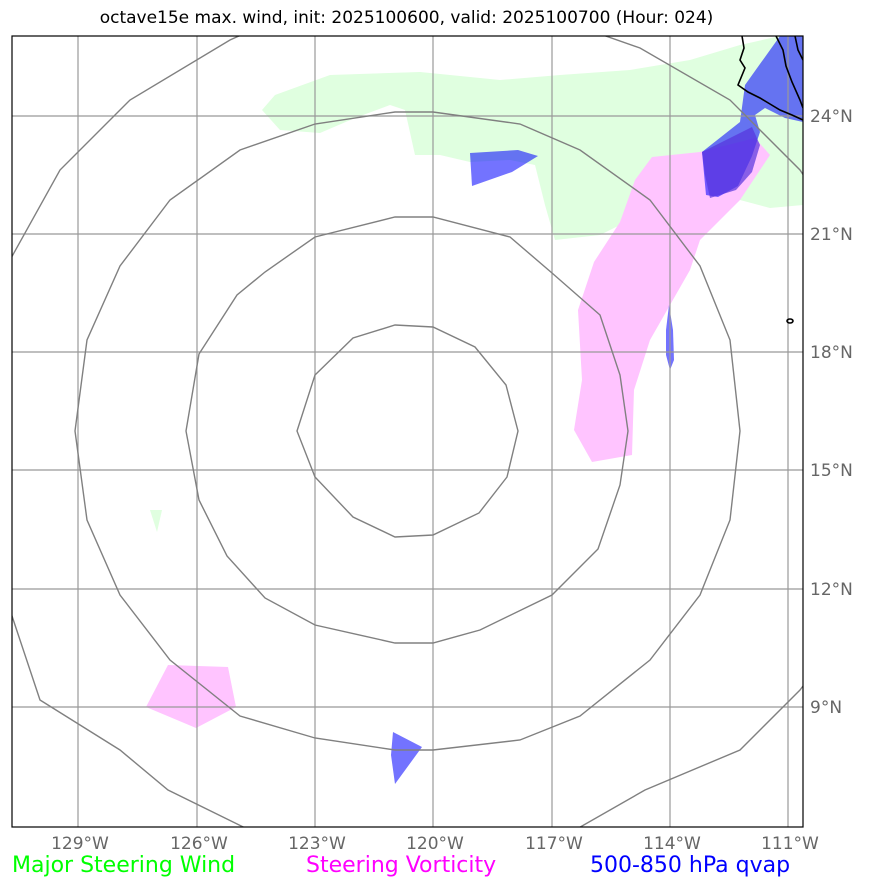  Describe the element at coordinates (770, 180) in the screenshot. I see `coastline` at that location.